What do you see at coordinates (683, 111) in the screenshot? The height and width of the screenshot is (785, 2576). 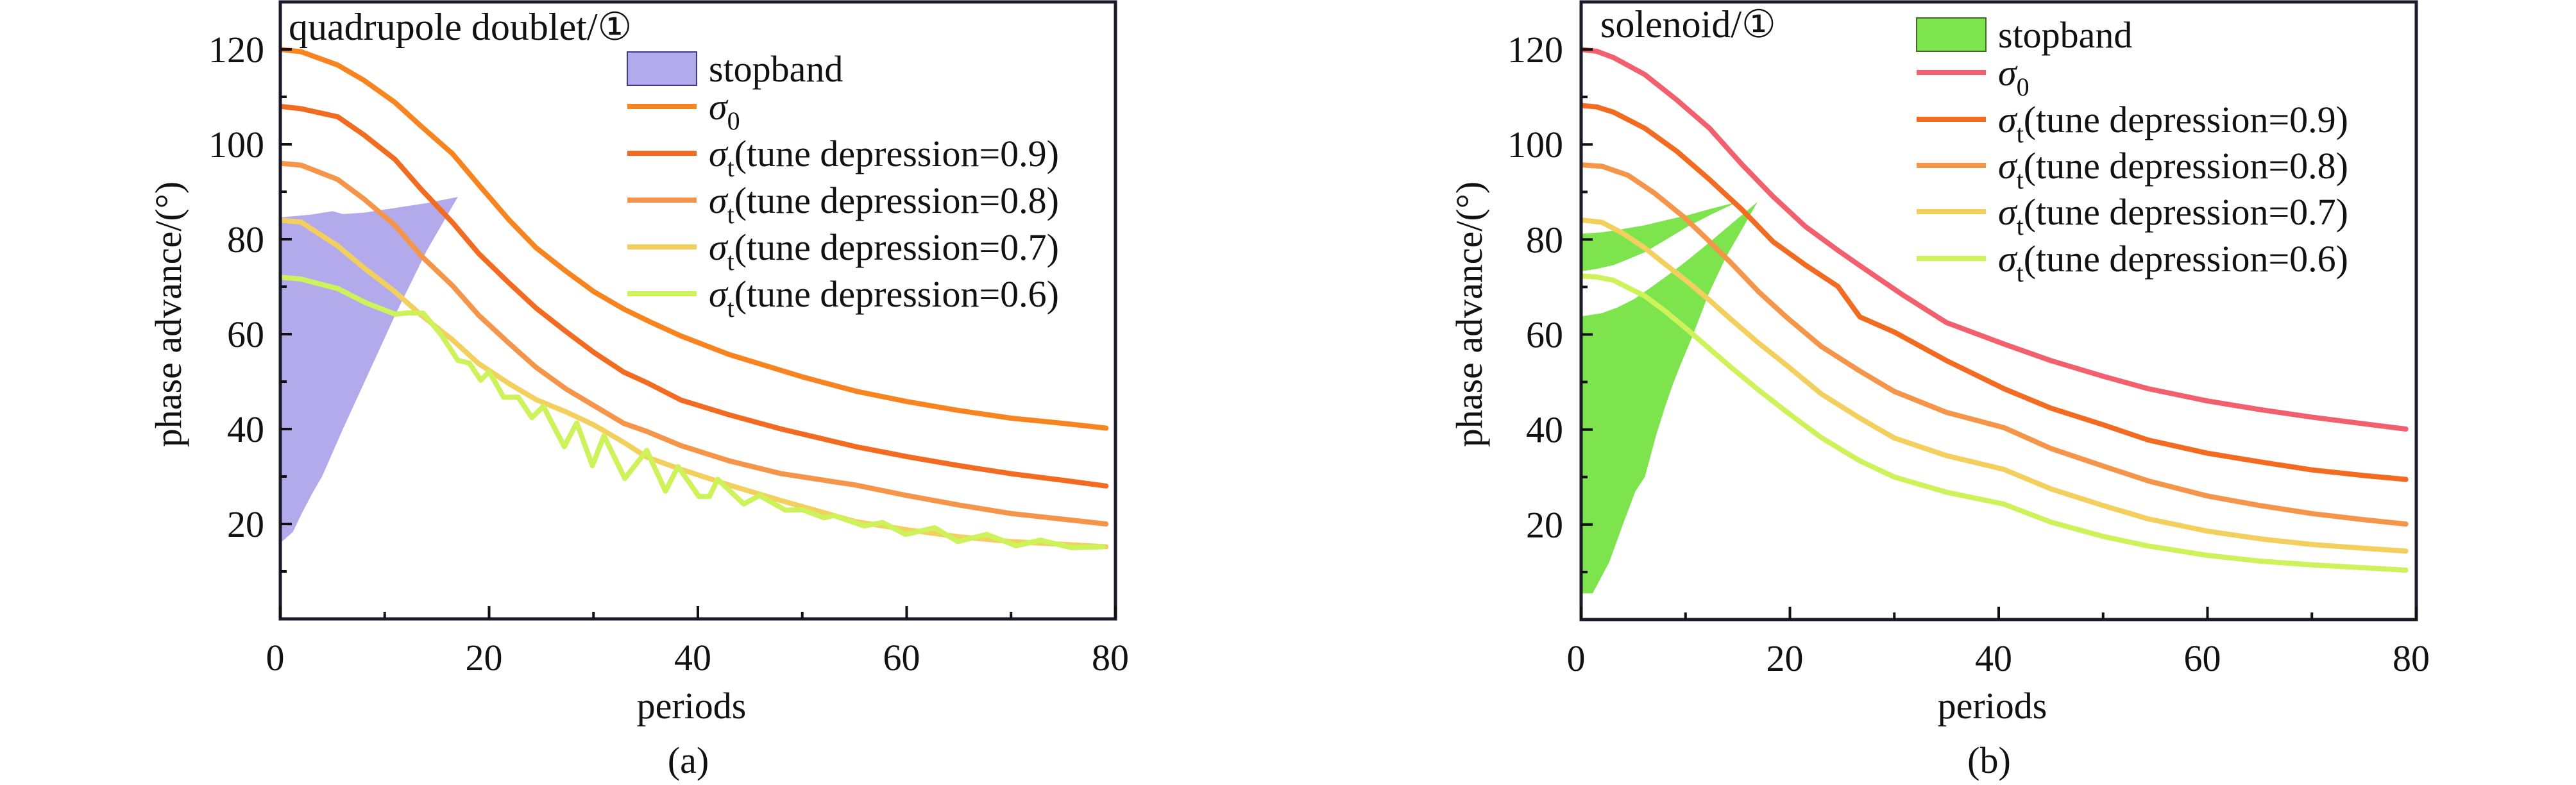 I see `legend-item-sigma0: σ0` at bounding box center [683, 111].